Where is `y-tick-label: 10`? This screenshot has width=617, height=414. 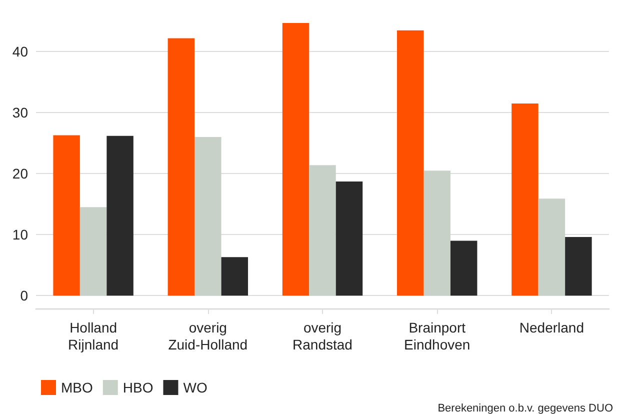 y-tick-label: 10 is located at coordinates (20, 234).